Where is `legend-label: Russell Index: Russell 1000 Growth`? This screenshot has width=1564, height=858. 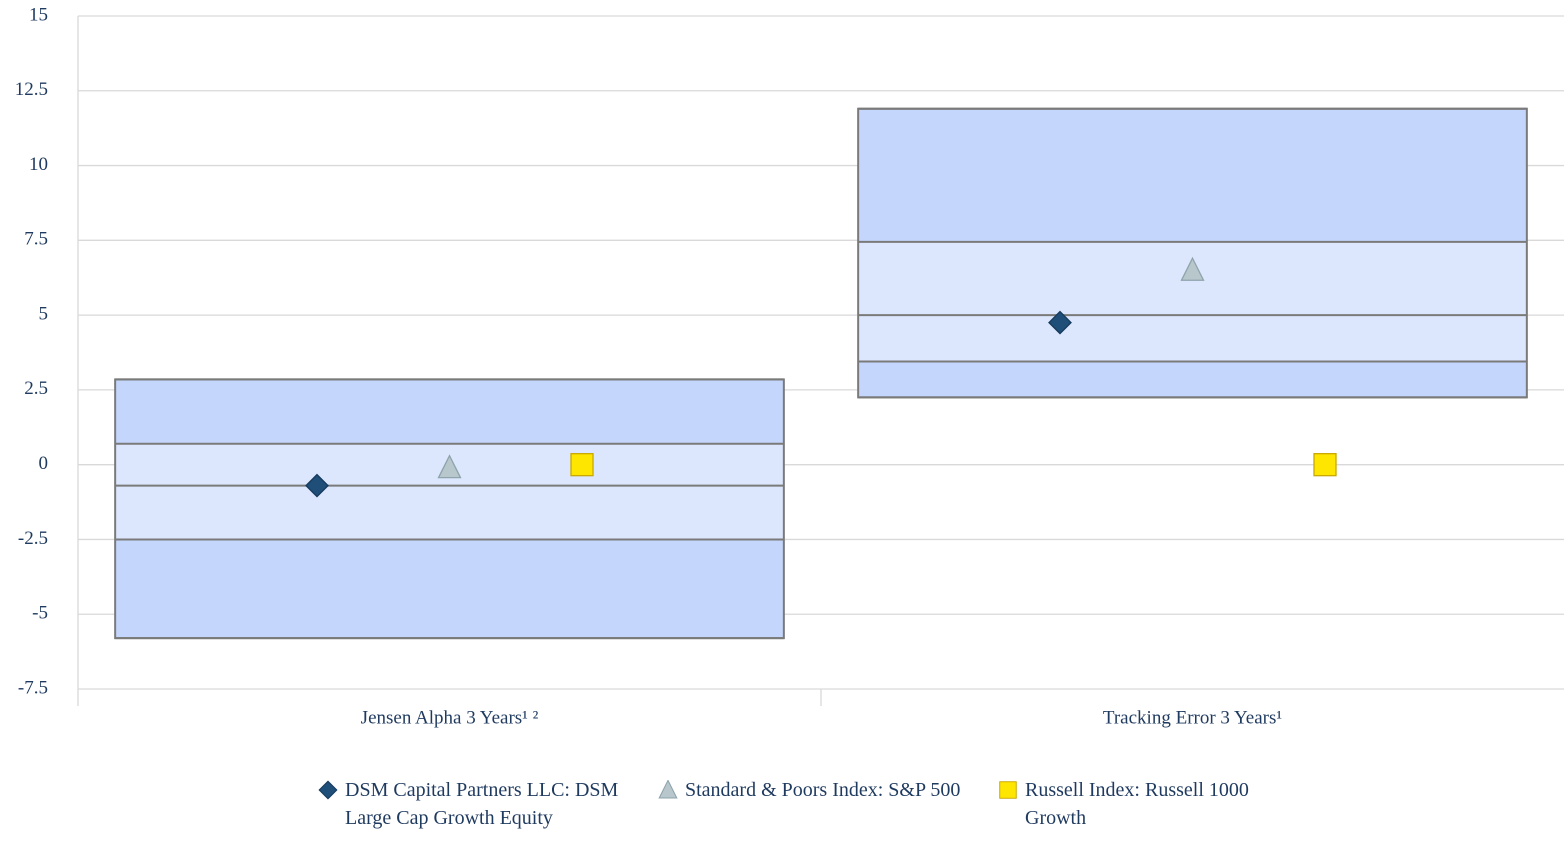 legend-label: Russell Index: Russell 1000 Growth is located at coordinates (1137, 804).